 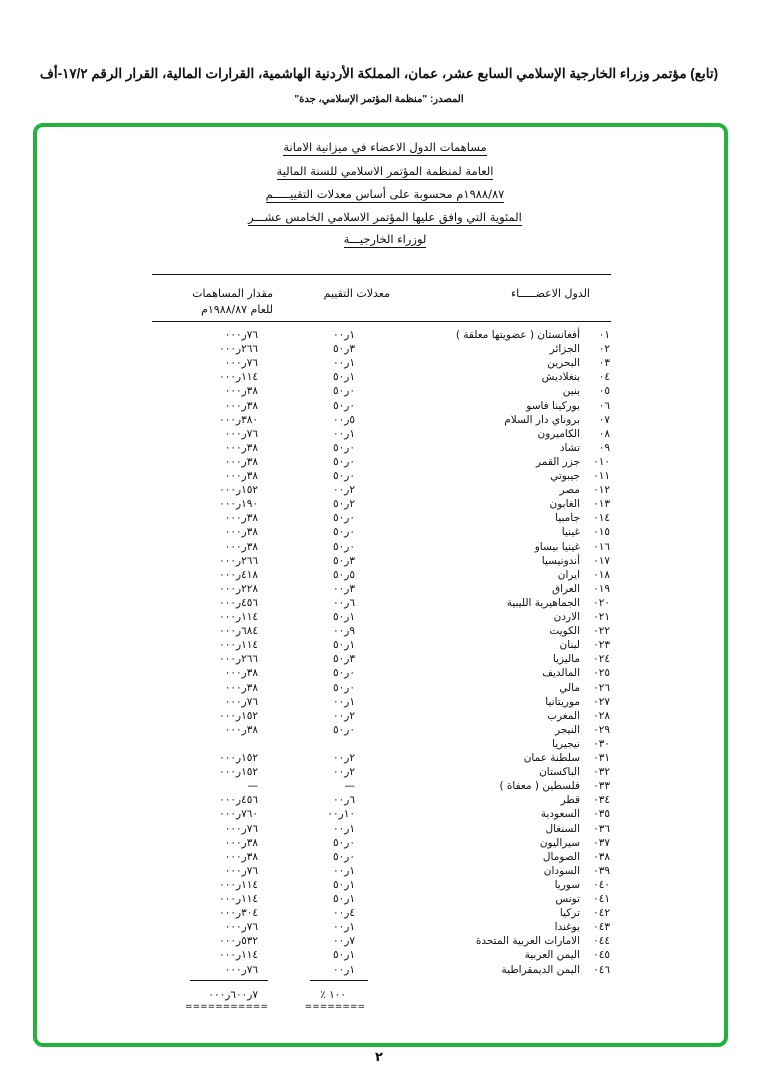 What do you see at coordinates (601, 913) in the screenshot?
I see `row-number: ٠٤٢` at bounding box center [601, 913].